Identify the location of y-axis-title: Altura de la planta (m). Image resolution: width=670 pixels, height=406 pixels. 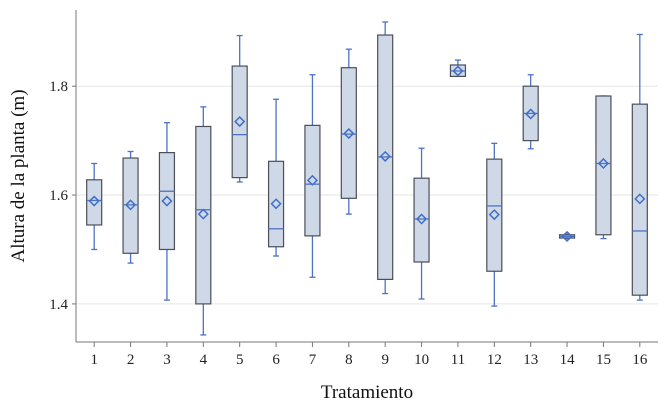
(18, 175).